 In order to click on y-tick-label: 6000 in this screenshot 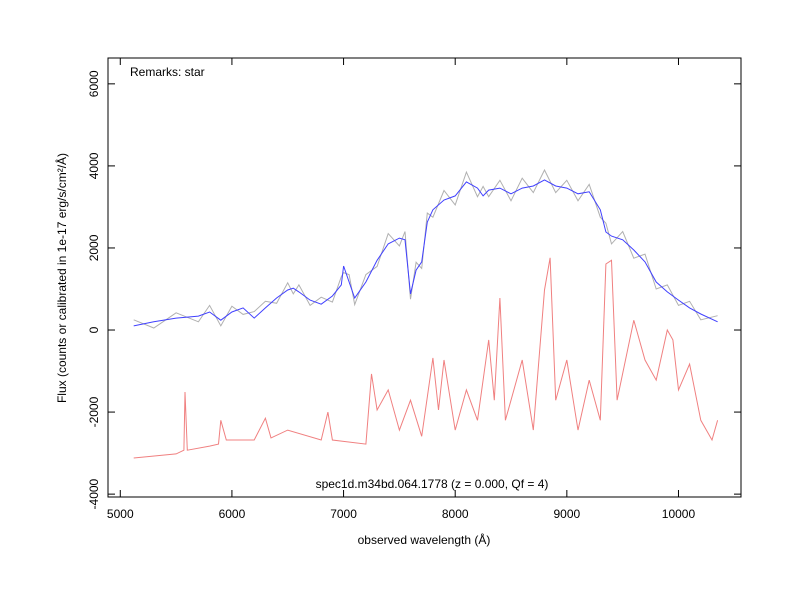, I will do `click(94, 83)`.